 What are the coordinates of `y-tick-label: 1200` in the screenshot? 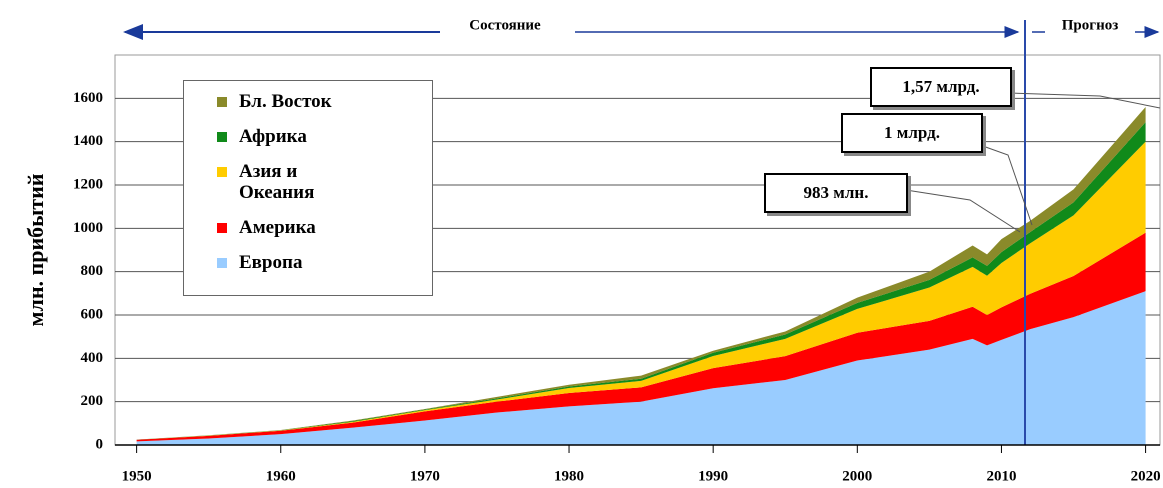 It's located at (88, 184).